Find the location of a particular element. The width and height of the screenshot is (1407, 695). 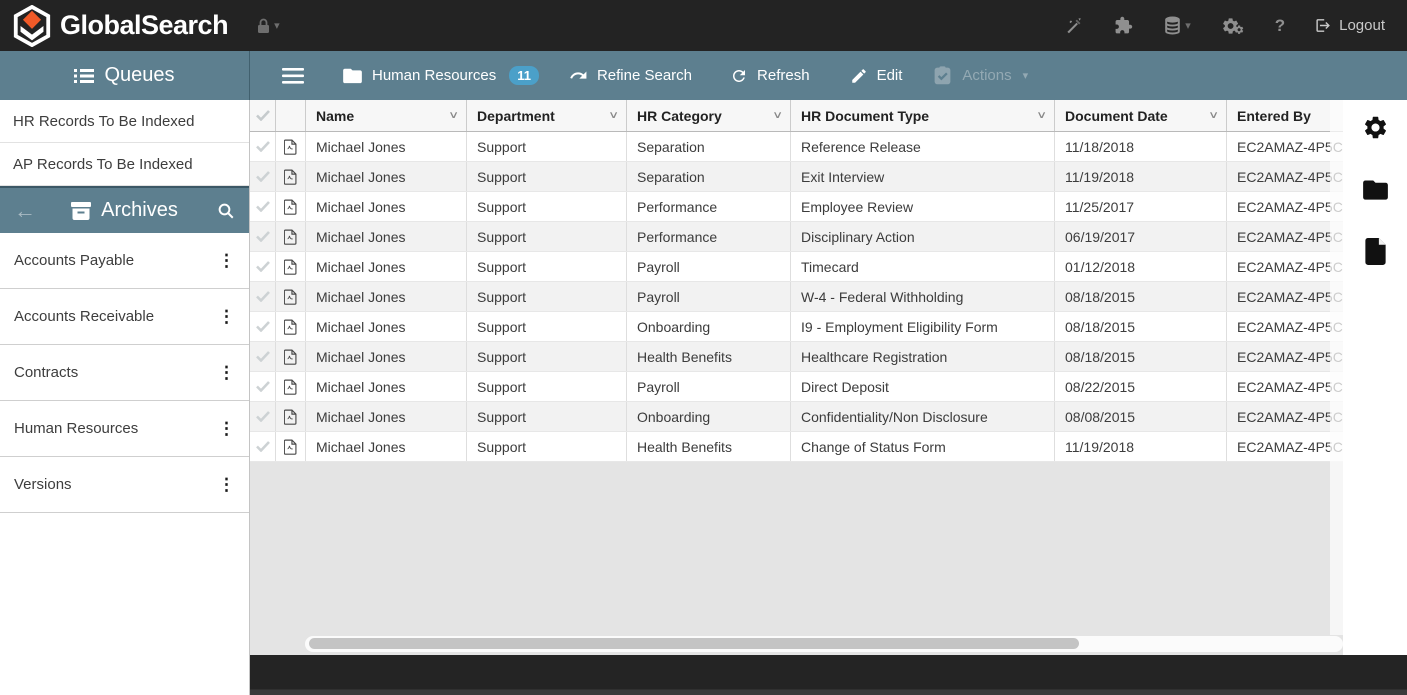

archive-item-label: Accounts Receivable is located at coordinates (84, 316).